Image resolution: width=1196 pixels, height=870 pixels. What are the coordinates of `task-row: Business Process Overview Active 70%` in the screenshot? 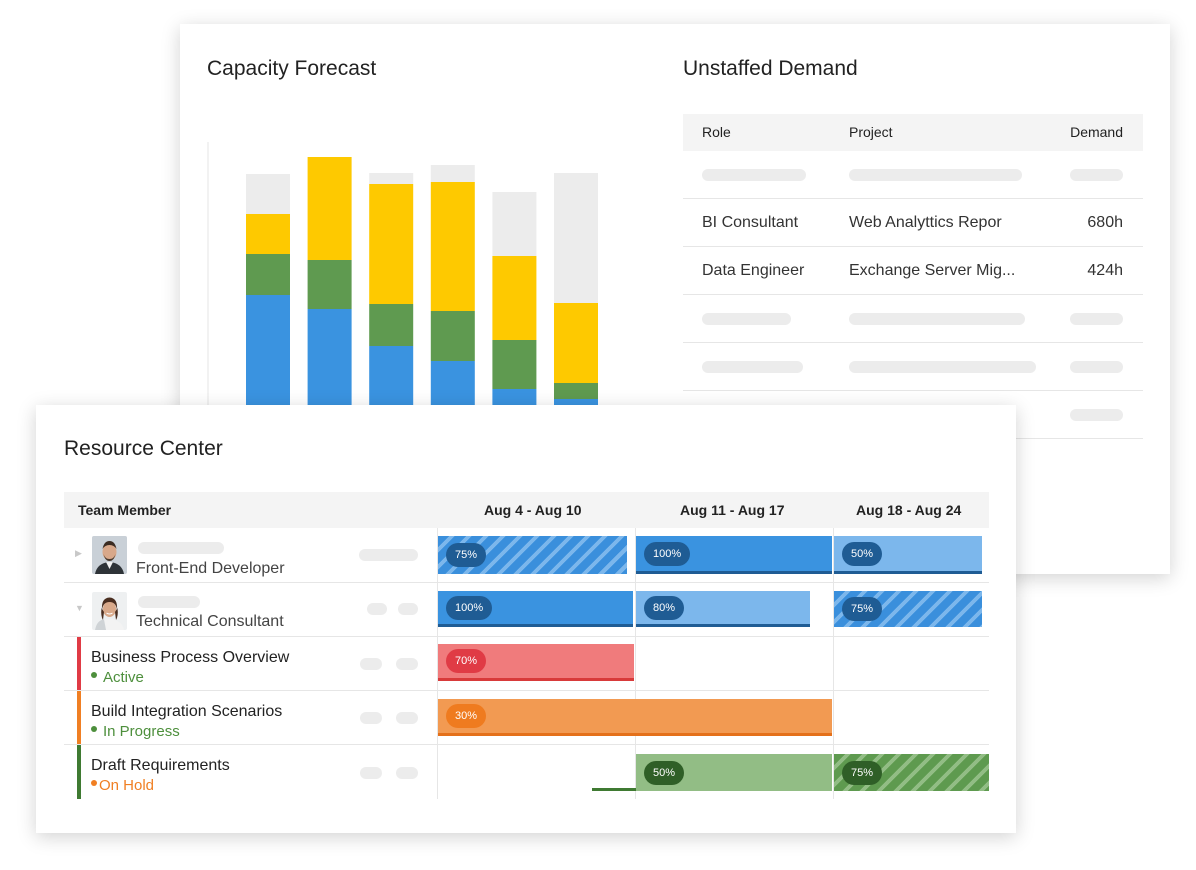 It's located at (526, 664).